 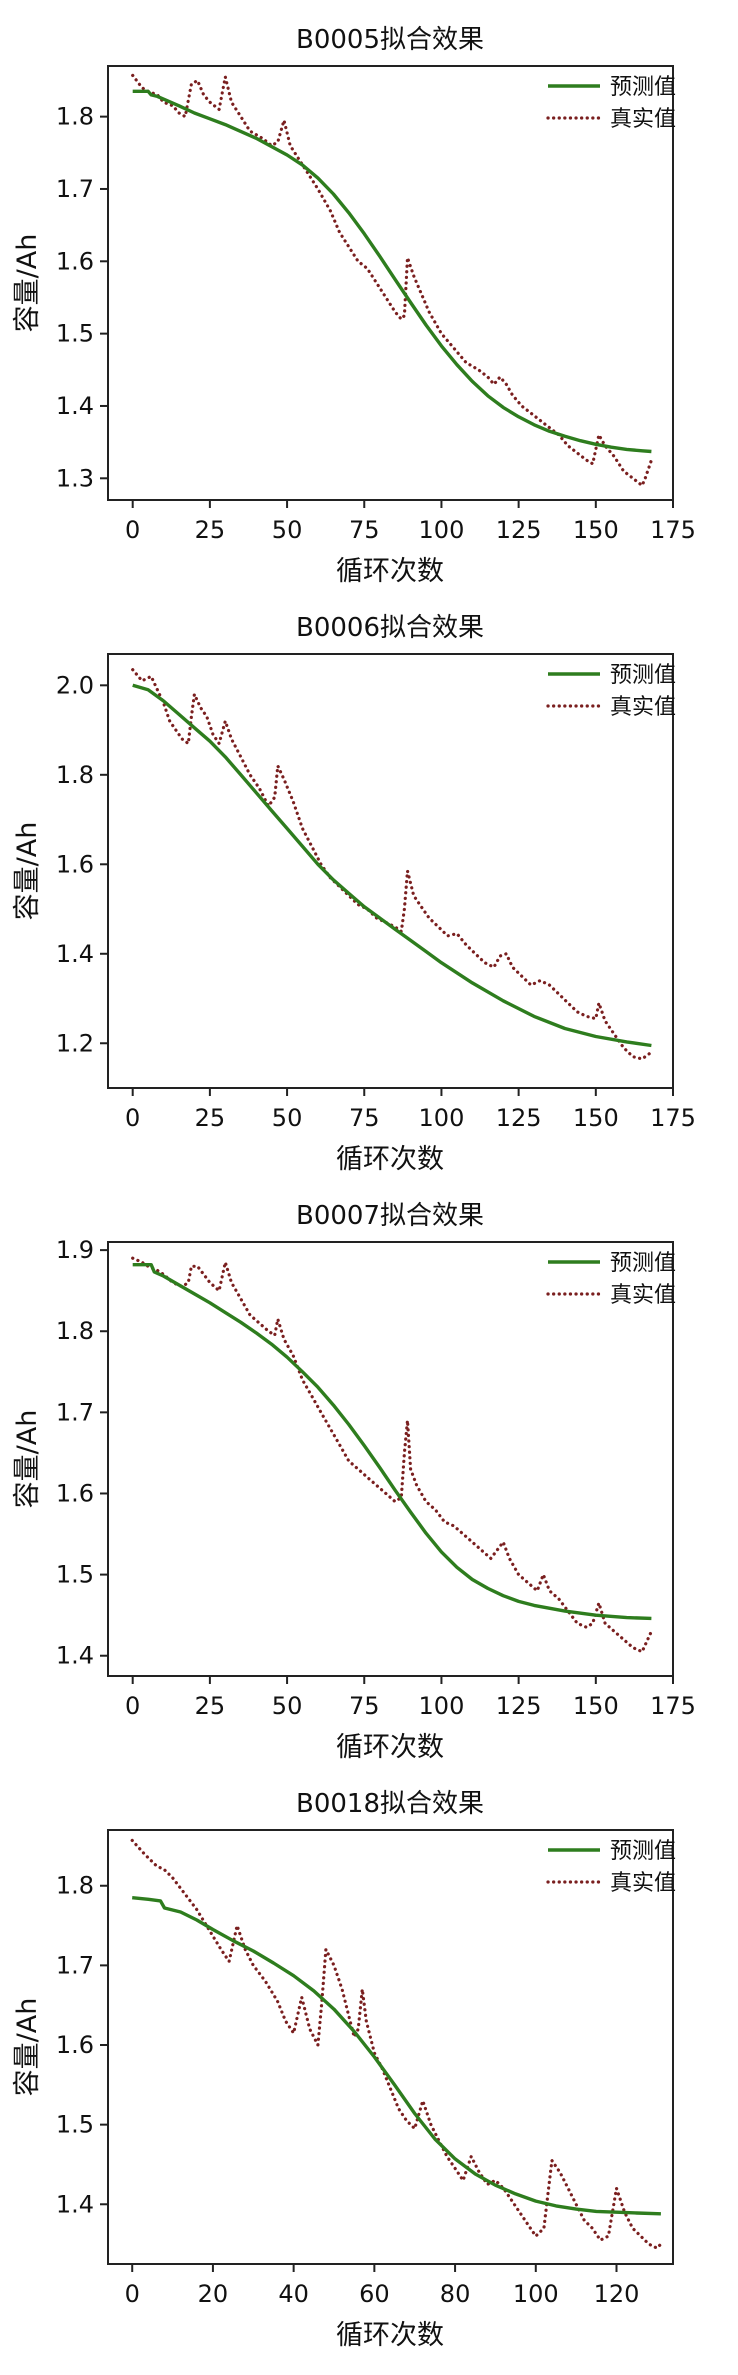 I want to click on chart-title: B0005拟合效果, so click(x=390, y=40).